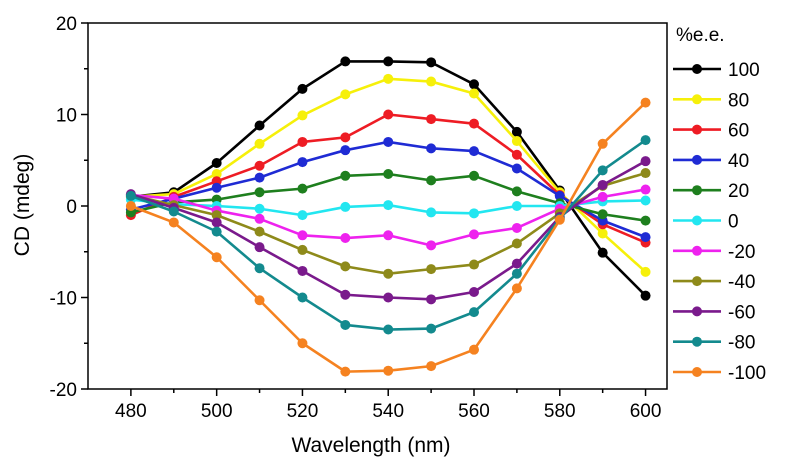 The height and width of the screenshot is (464, 787). I want to click on legend-label: 100, so click(744, 70).